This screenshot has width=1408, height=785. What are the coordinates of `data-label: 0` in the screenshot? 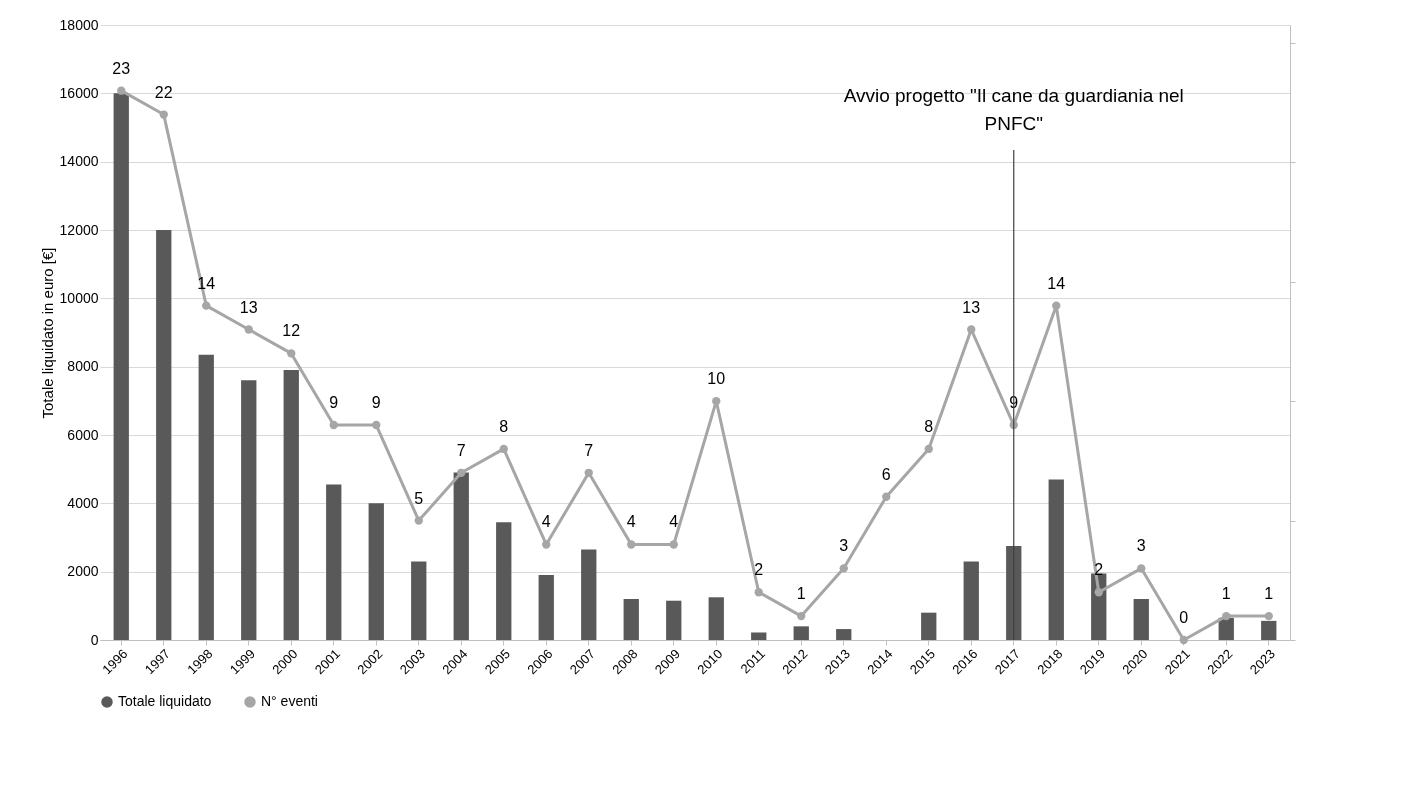 It's located at (1184, 617).